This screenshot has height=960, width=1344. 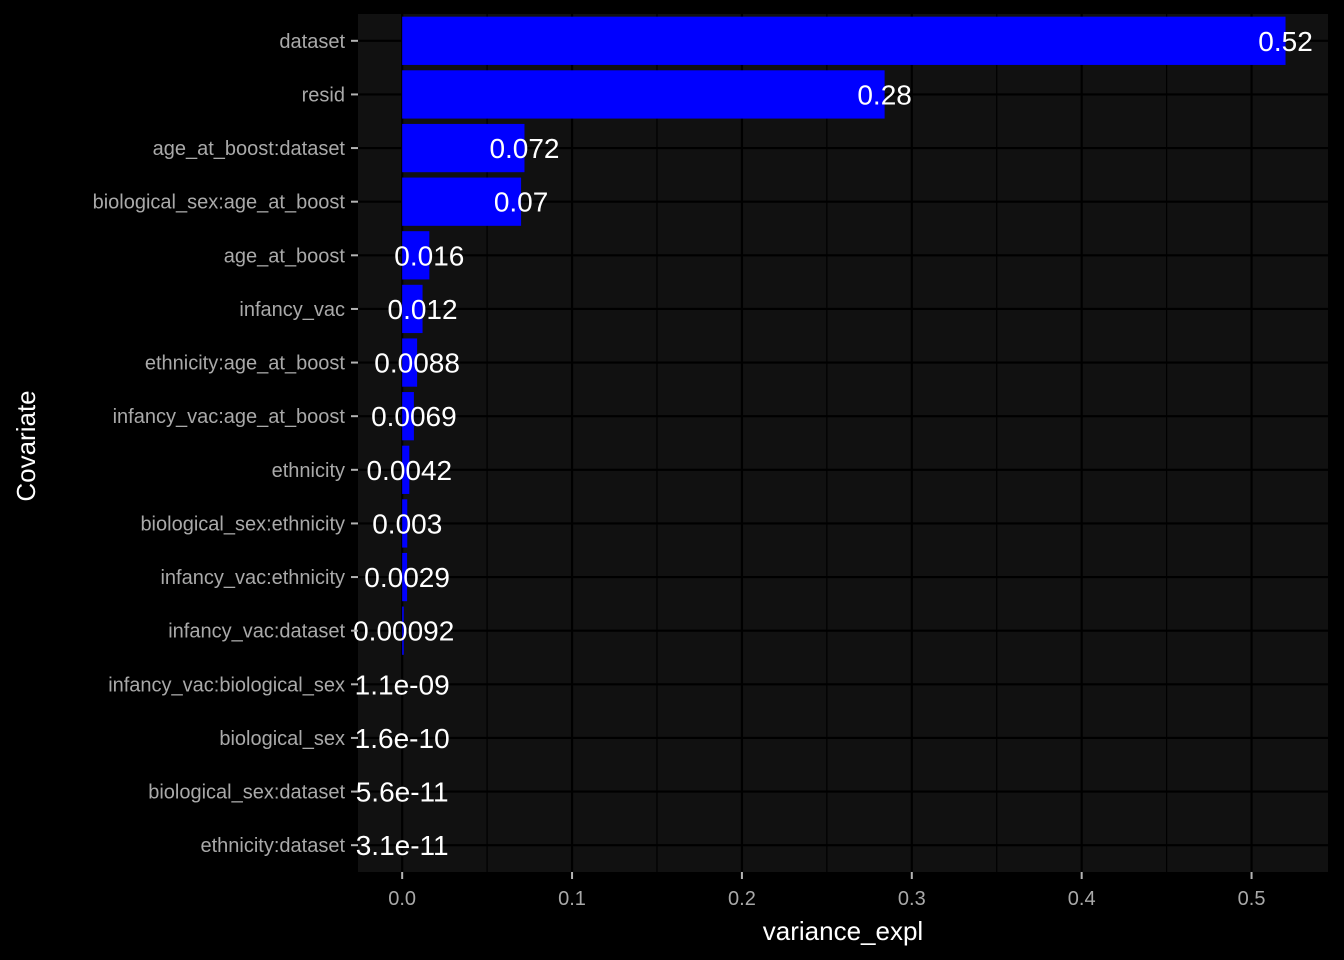 What do you see at coordinates (285, 256) in the screenshot?
I see `y-tick-label: age_at_boost` at bounding box center [285, 256].